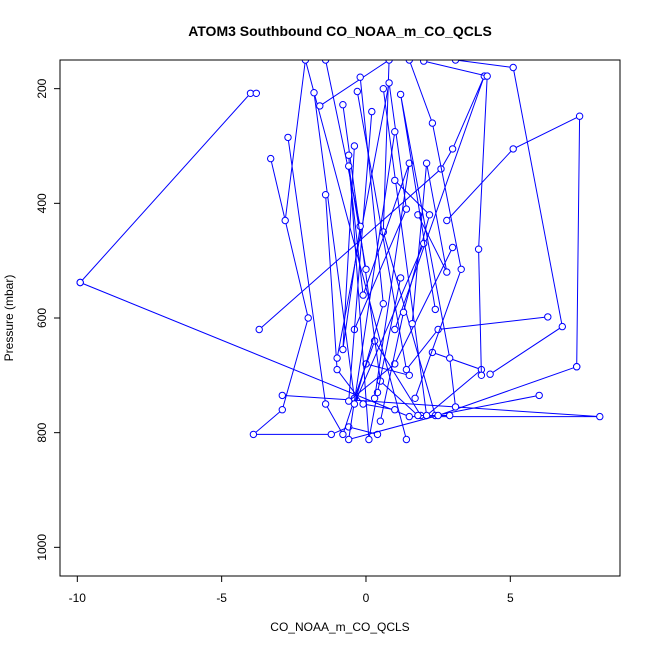  Describe the element at coordinates (78, 598) in the screenshot. I see `x-tick-label: -10` at that location.